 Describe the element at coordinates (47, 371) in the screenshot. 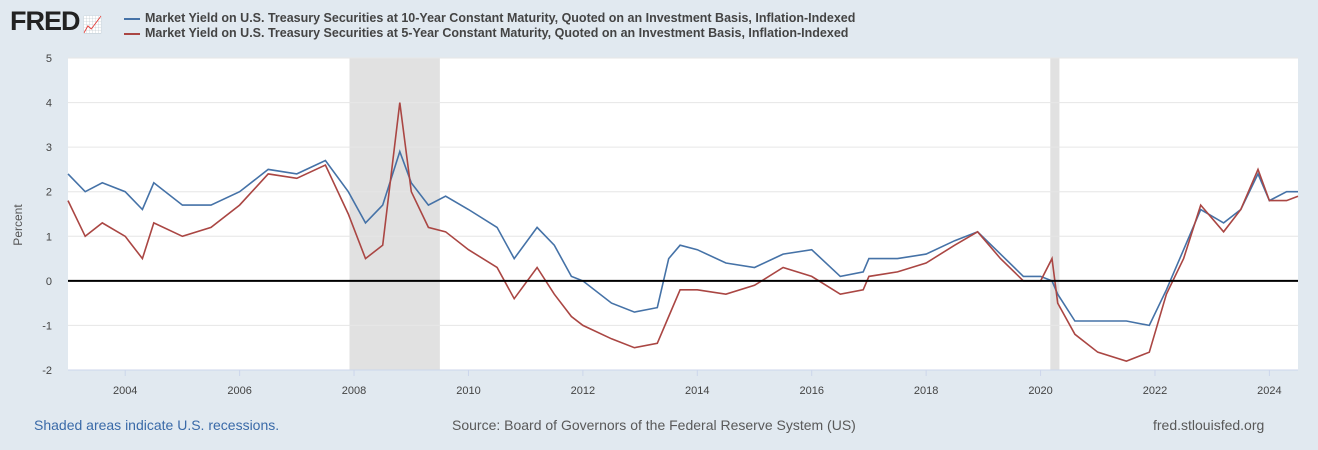

I see `y-tick-label: -2` at that location.